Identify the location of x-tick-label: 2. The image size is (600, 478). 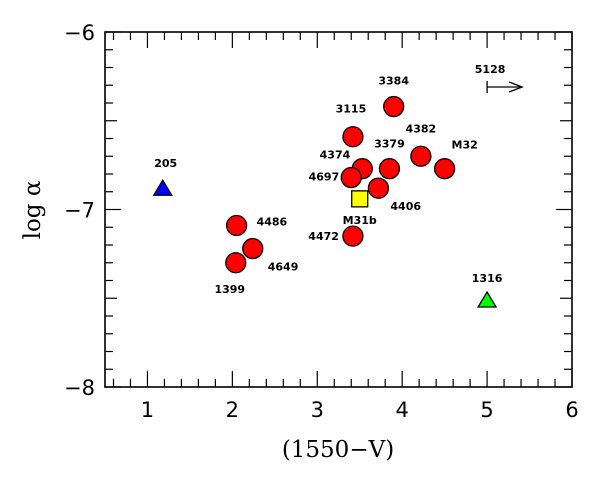
(232, 410).